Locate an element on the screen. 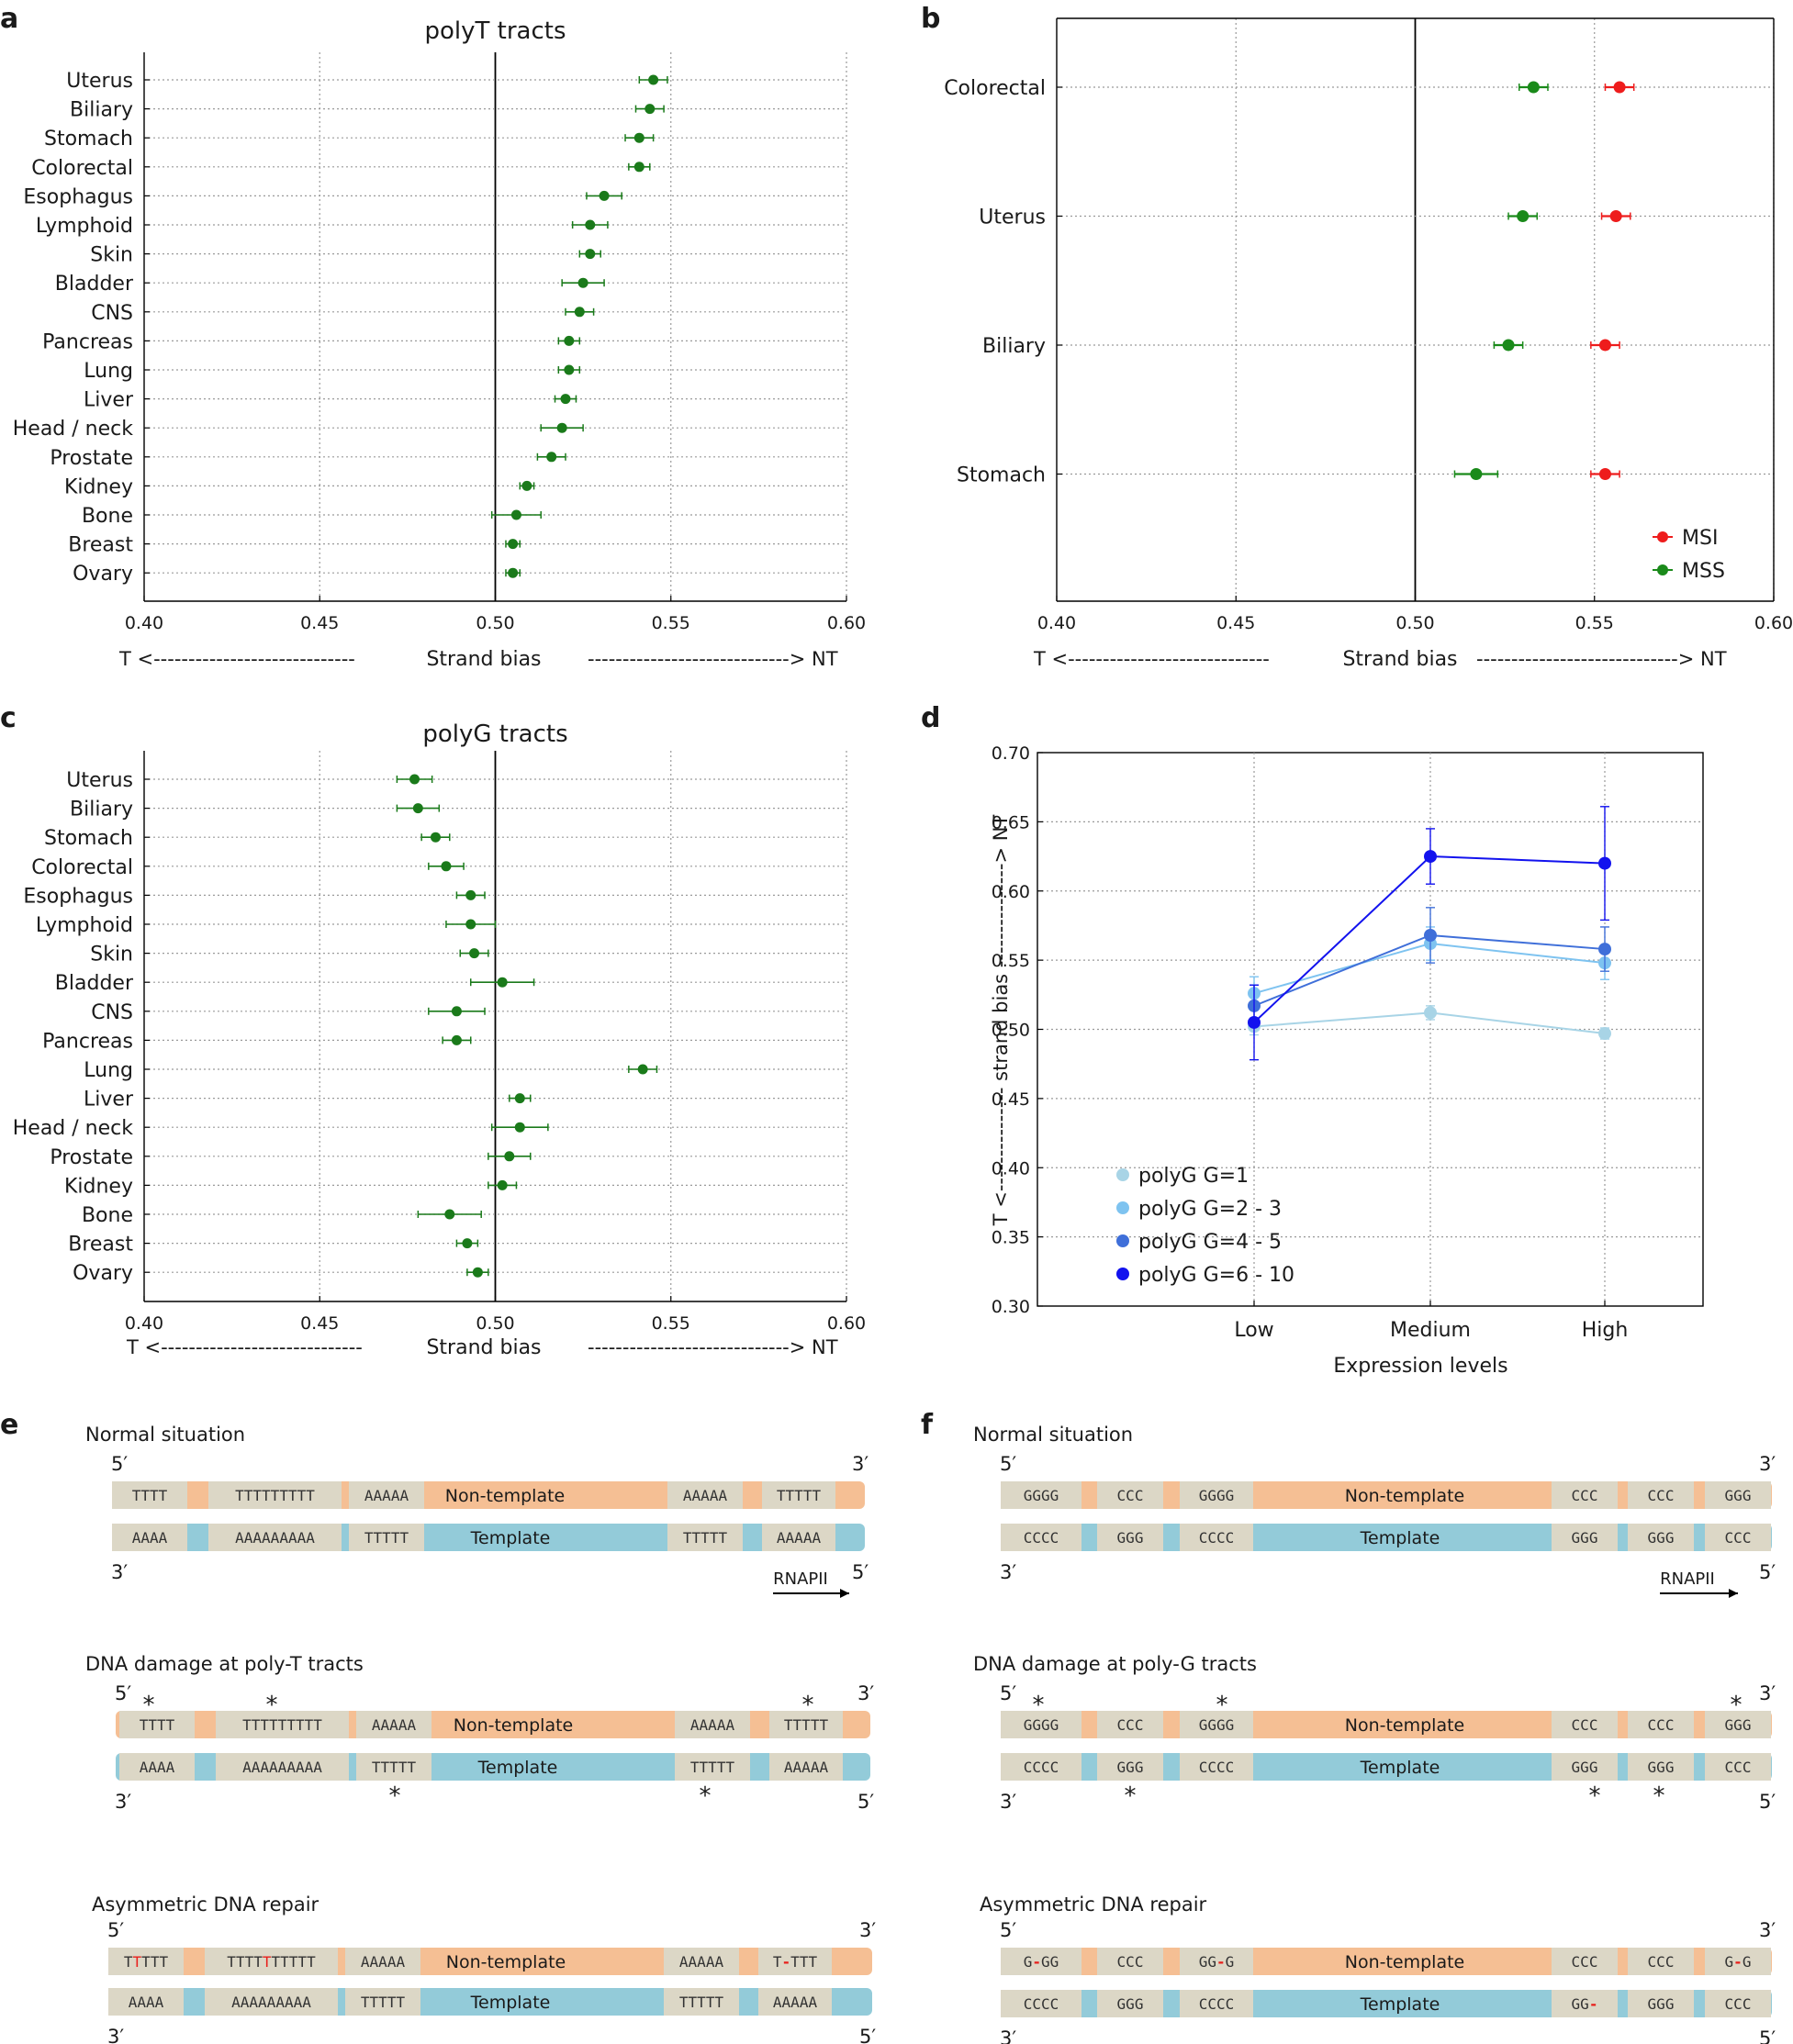  nt-sequence: GG-G is located at coordinates (1217, 1962).